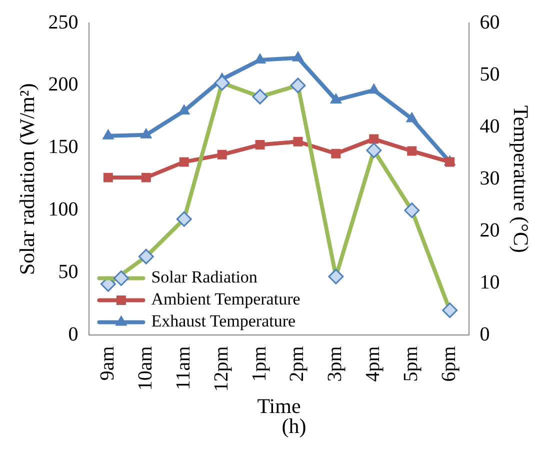  I want to click on y-tick-label: 100, so click(63, 209).